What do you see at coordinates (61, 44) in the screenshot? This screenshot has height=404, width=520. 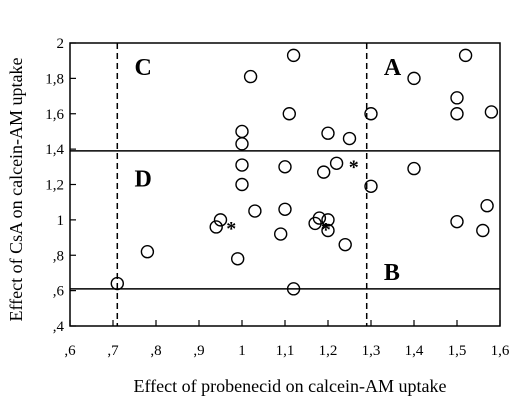 I see `y-tick-label: 2` at bounding box center [61, 44].